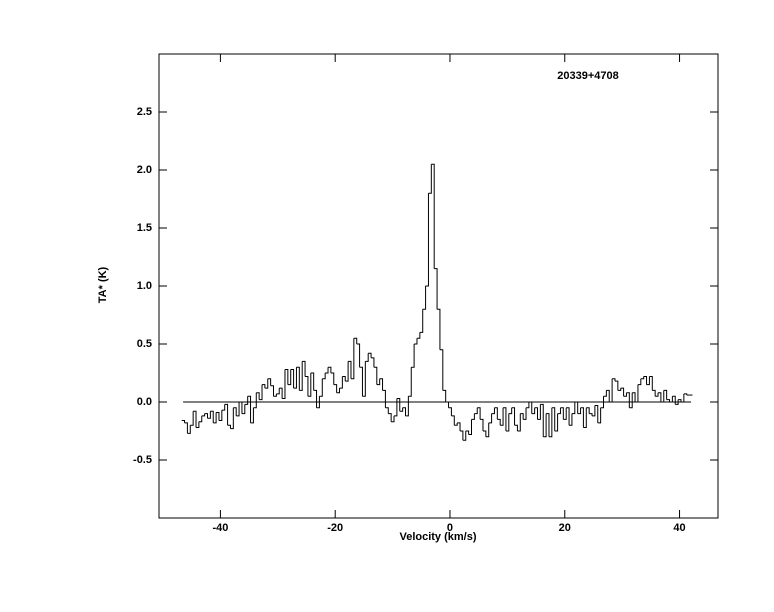 This screenshot has width=774, height=612. What do you see at coordinates (144, 170) in the screenshot?
I see `y-tick-label: 2.0` at bounding box center [144, 170].